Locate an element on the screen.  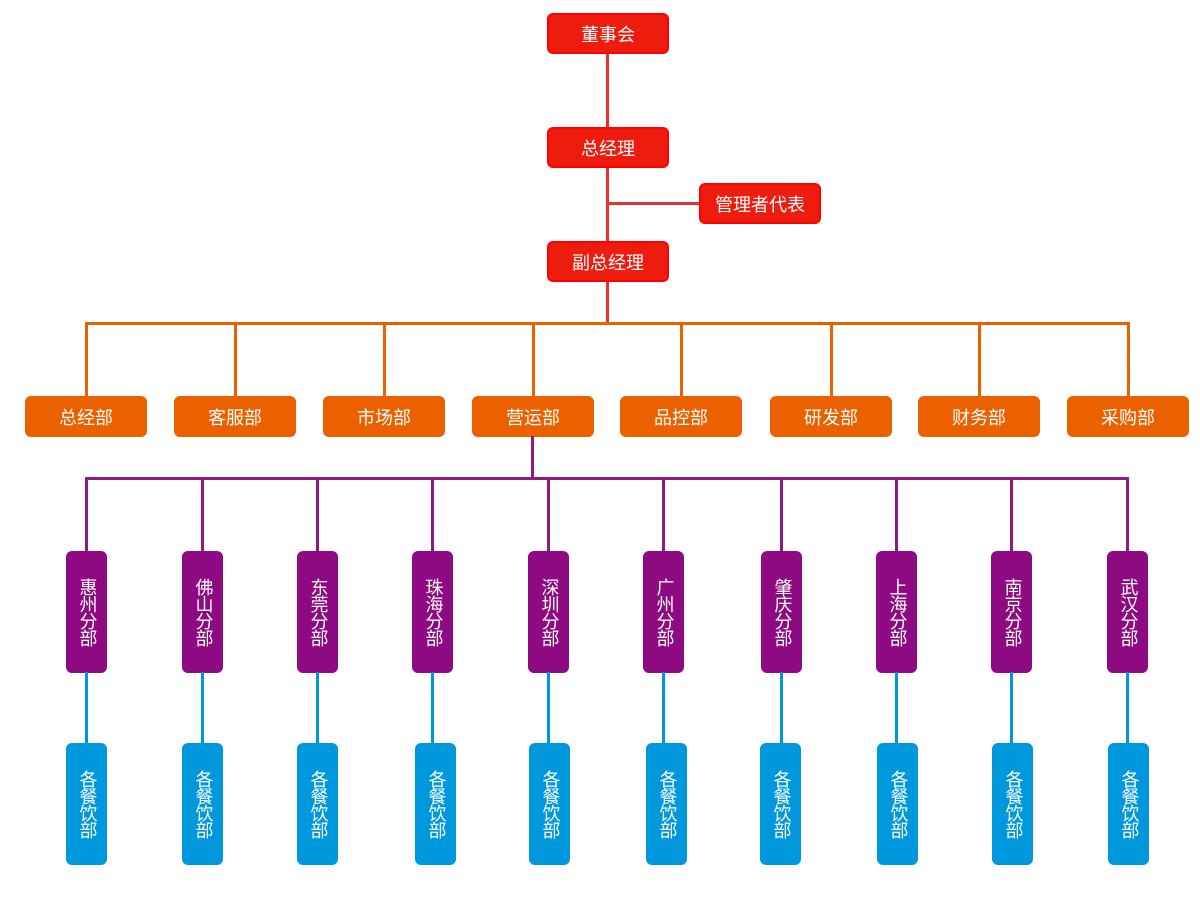
branch-box-label: 惠州分部 is located at coordinates (87, 612).